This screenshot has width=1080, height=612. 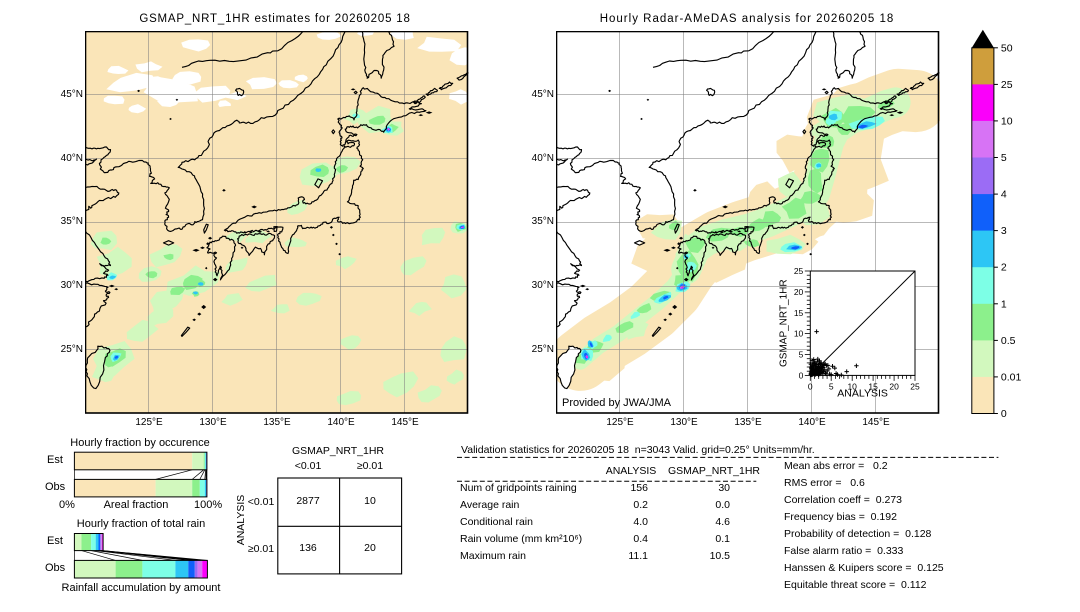 I want to click on svg-text: ANALYSIS, so click(x=862, y=393).